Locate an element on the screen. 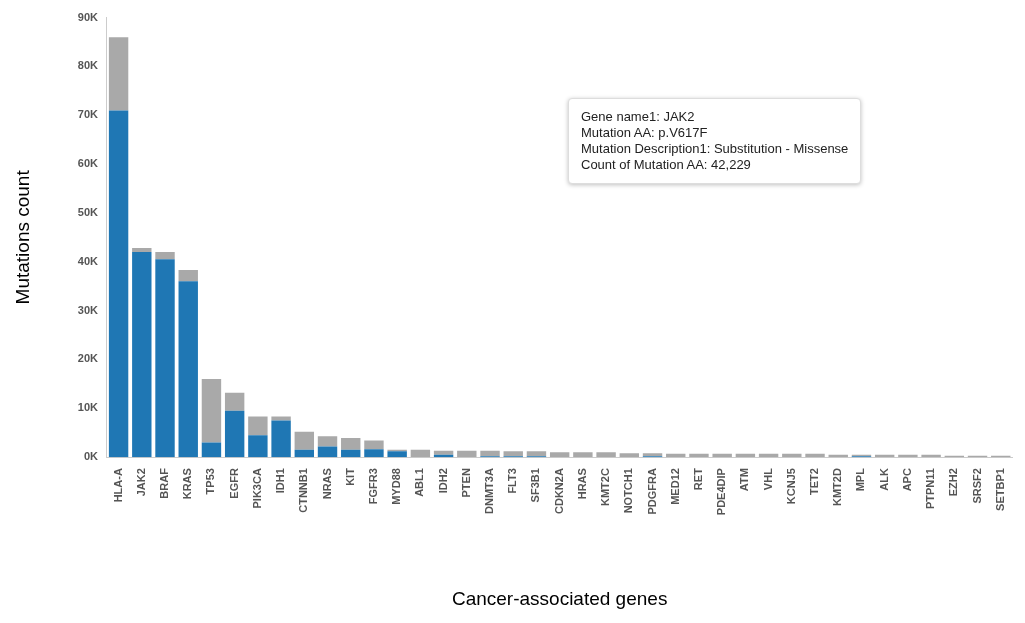  y-tick-label: 30K is located at coordinates (88, 309).